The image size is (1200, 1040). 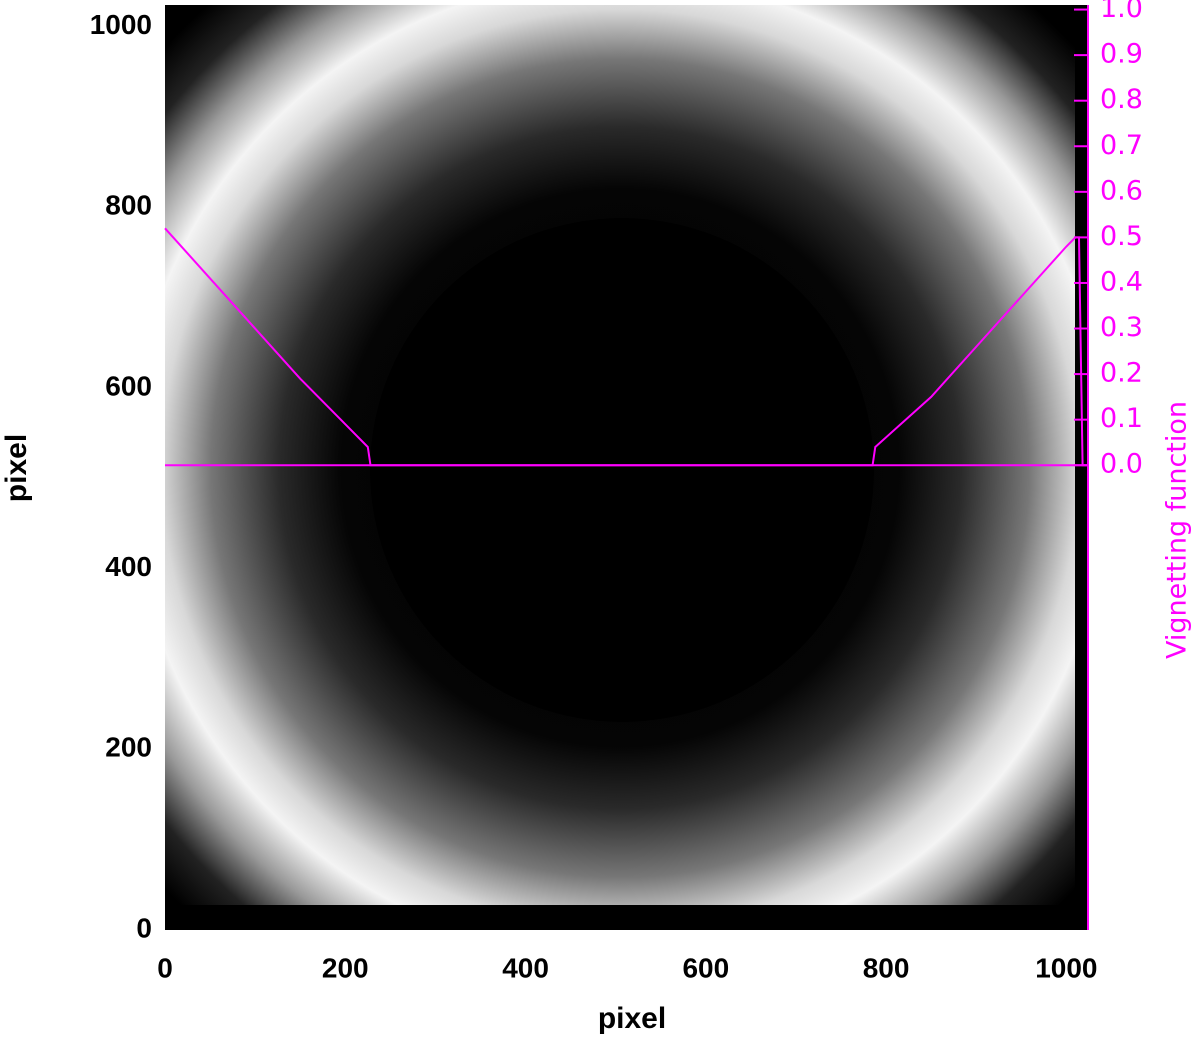 I want to click on x-tick-label: 800, so click(x=886, y=967).